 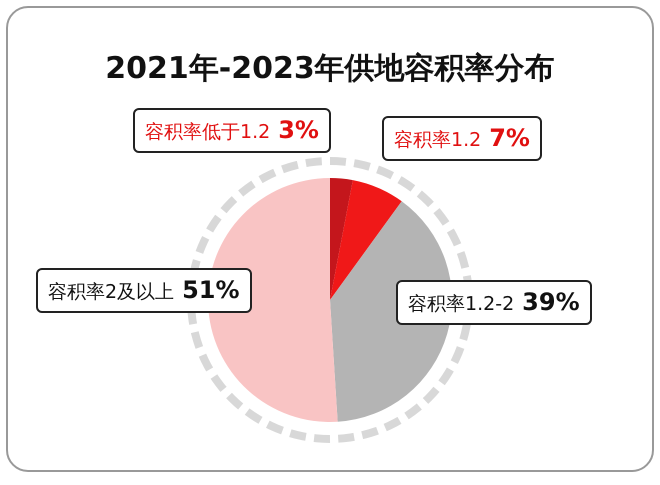 I want to click on data-label: 39%, so click(x=551, y=302).